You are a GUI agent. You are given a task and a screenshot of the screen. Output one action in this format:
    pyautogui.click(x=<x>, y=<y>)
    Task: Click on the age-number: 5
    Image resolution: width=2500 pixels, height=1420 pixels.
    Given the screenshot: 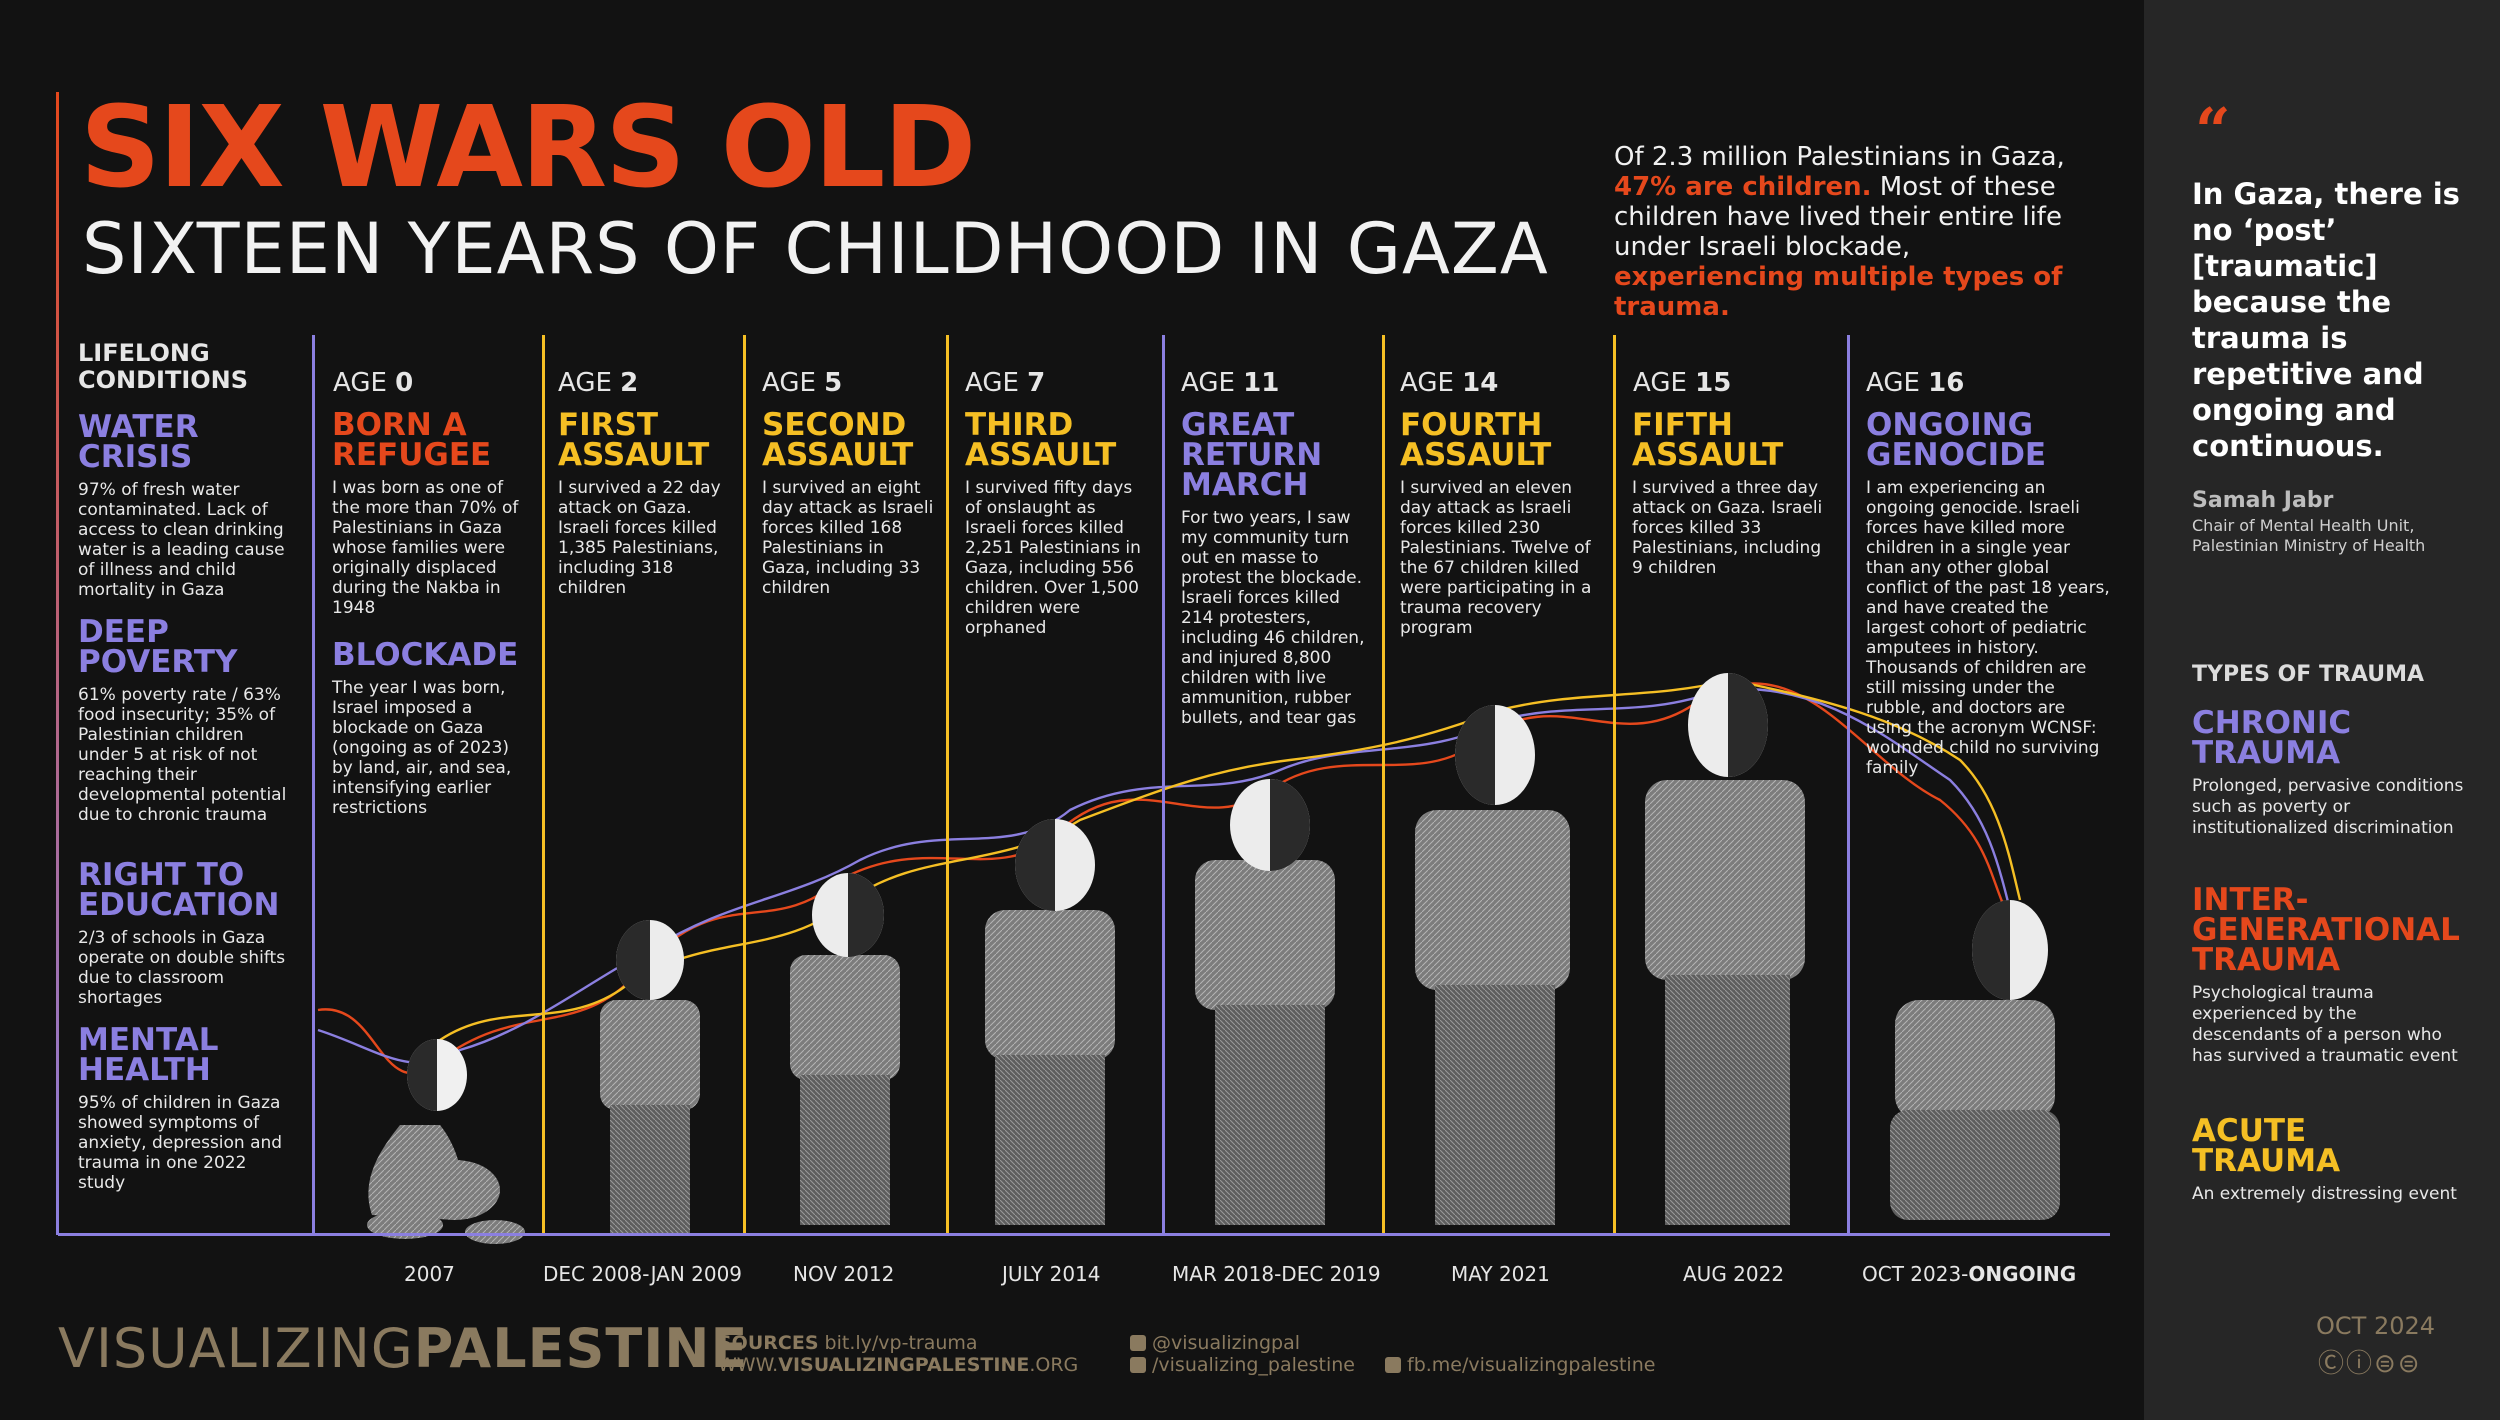 What is the action you would take?
    pyautogui.click(x=833, y=383)
    